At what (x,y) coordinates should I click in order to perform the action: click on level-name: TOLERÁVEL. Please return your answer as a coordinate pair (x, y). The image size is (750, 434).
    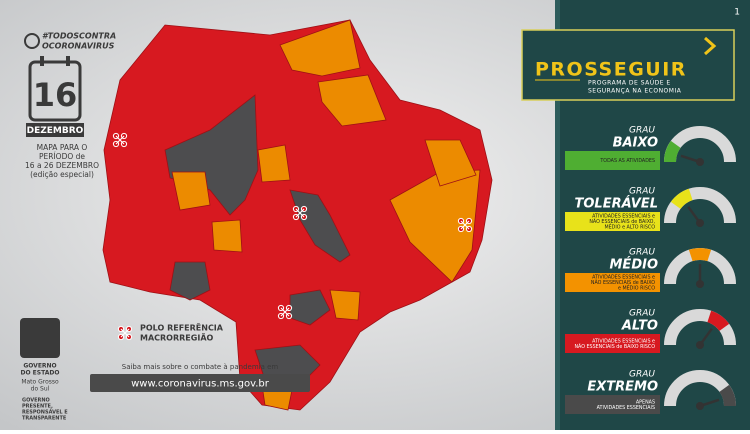
    Looking at the image, I should click on (617, 204).